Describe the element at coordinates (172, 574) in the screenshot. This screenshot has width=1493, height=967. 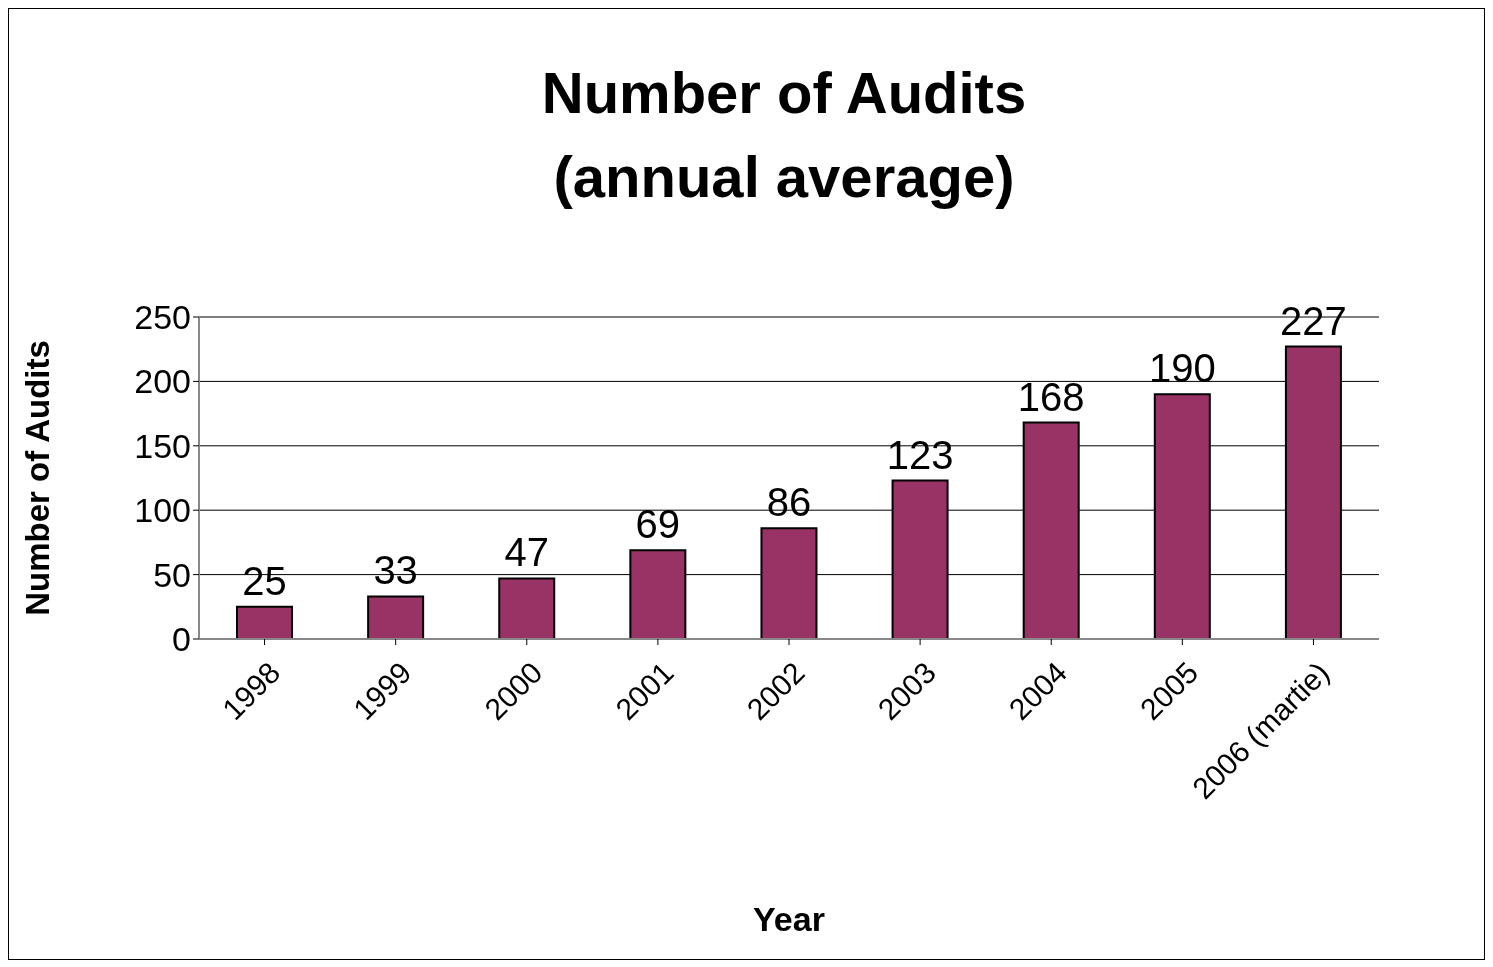
I see `y-tick-label: 50` at that location.